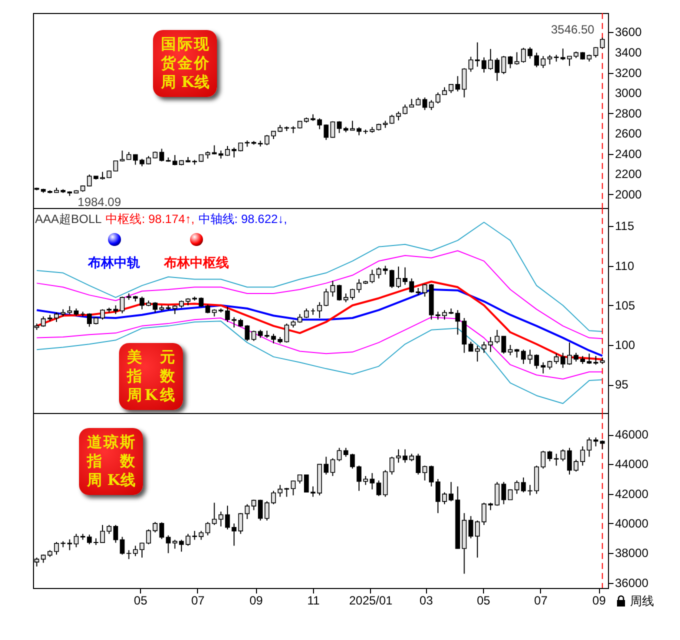  I want to click on y-tick-label: 2400, so click(628, 153).